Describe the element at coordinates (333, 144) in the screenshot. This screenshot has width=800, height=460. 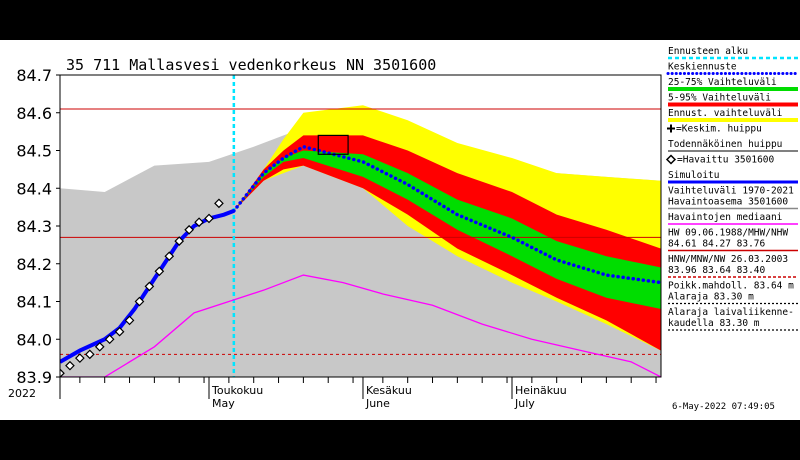
I see `probable-peak-box` at that location.